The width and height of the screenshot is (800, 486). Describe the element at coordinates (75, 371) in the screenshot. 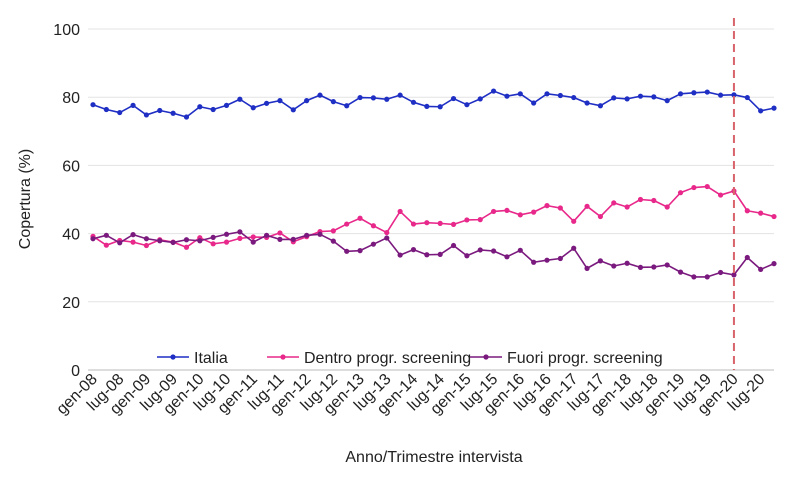

I see `y-tick-label: 0` at that location.